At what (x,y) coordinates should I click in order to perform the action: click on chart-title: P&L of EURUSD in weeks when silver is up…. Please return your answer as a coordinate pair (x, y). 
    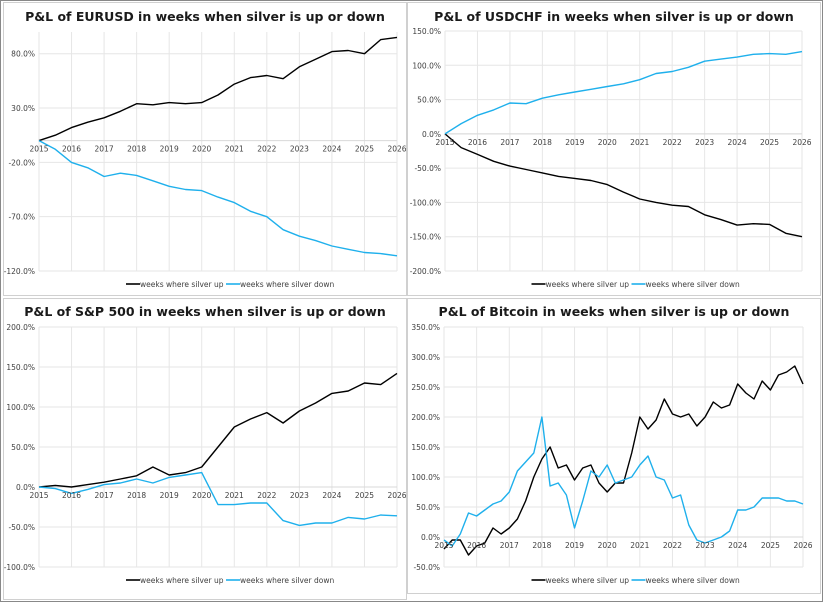
    Looking at the image, I should click on (205, 16).